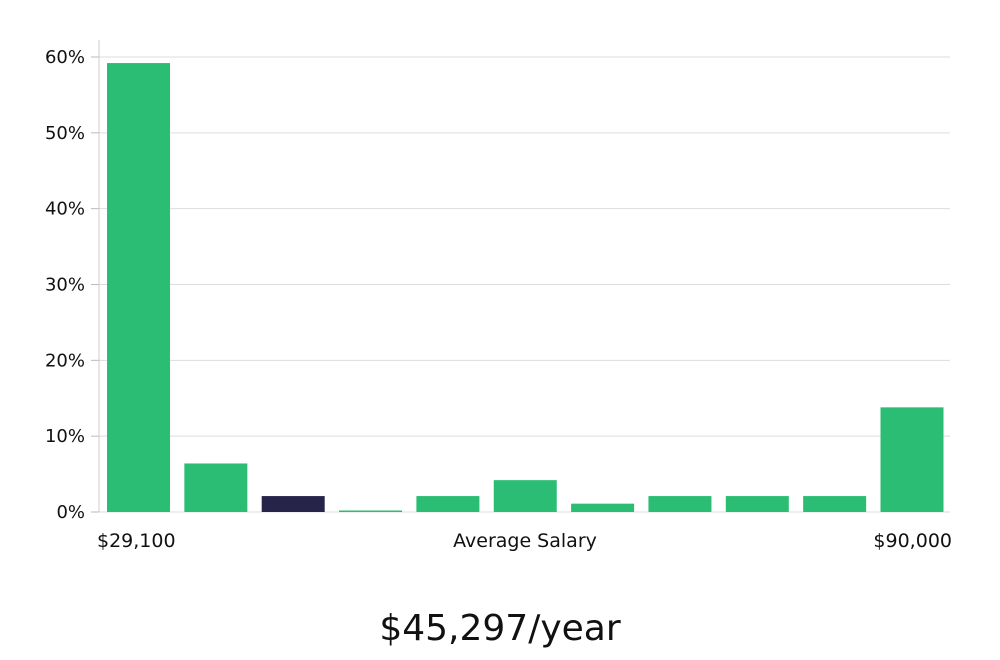 The width and height of the screenshot is (1000, 660). What do you see at coordinates (65, 57) in the screenshot?
I see `y-tick-label: 60%` at bounding box center [65, 57].